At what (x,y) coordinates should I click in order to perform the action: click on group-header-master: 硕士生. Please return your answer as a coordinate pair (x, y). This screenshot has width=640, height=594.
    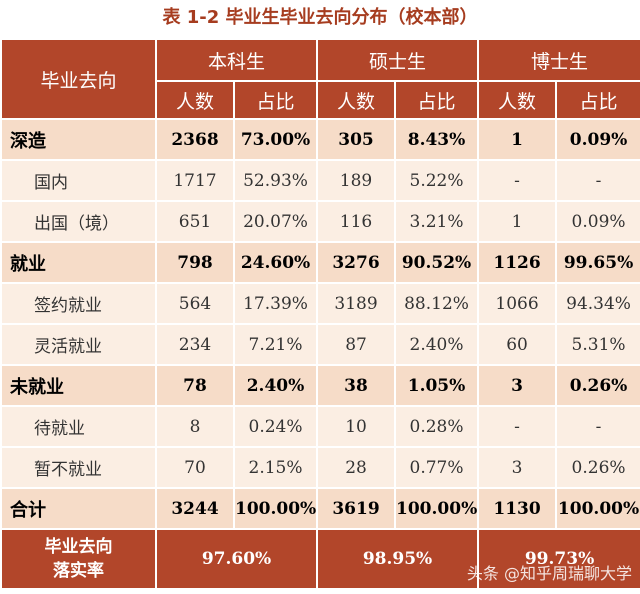
    Looking at the image, I should click on (398, 60).